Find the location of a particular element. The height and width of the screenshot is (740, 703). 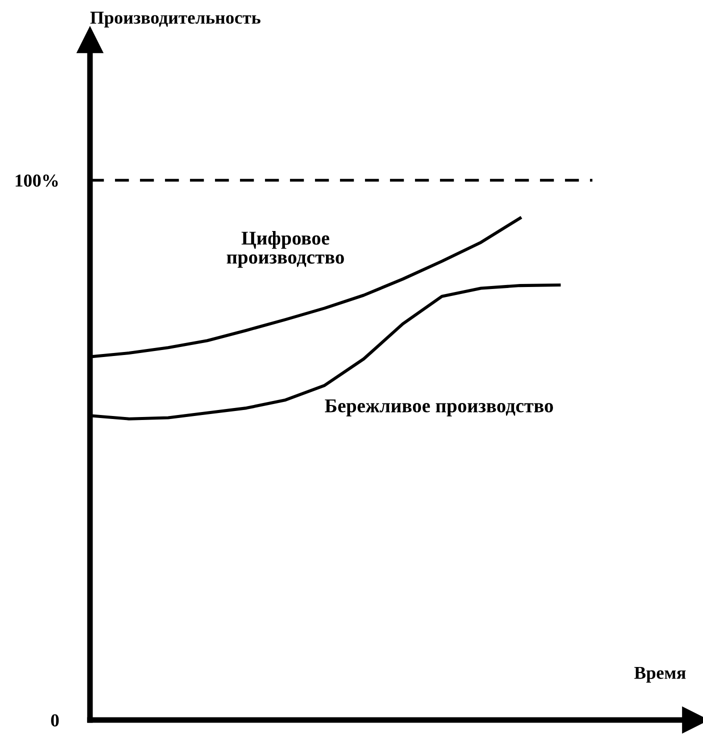

y-tick-label: 100% is located at coordinates (37, 180).